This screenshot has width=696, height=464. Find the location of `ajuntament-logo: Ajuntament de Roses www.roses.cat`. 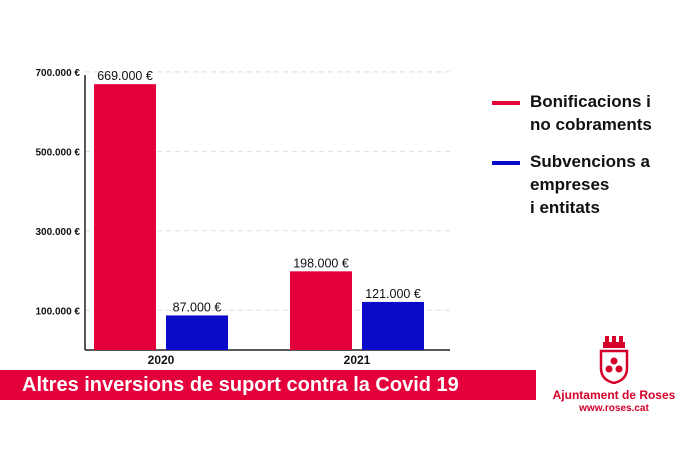

ajuntament-logo: Ajuntament de Roses www.roses.cat is located at coordinates (614, 381).